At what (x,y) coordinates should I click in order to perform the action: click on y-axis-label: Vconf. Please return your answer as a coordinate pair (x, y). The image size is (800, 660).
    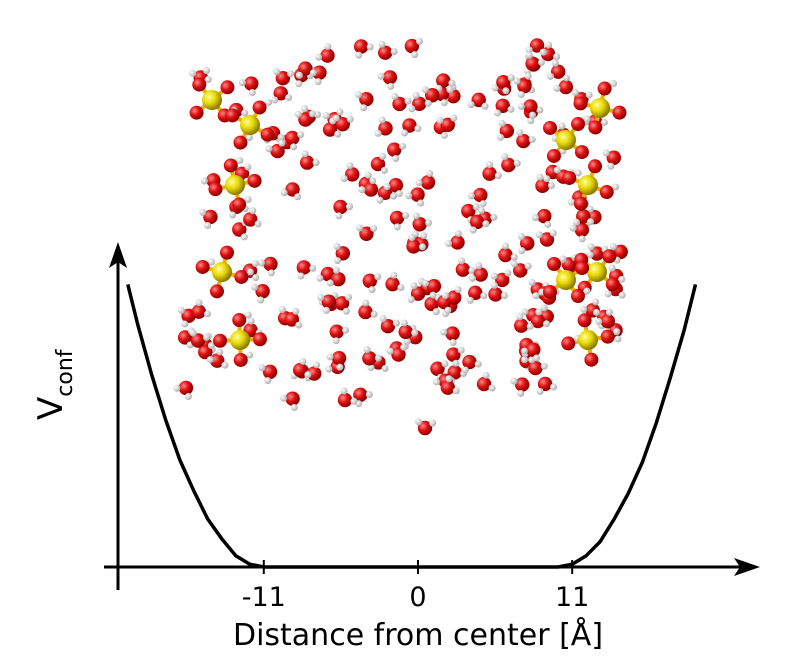
    Looking at the image, I should click on (54, 384).